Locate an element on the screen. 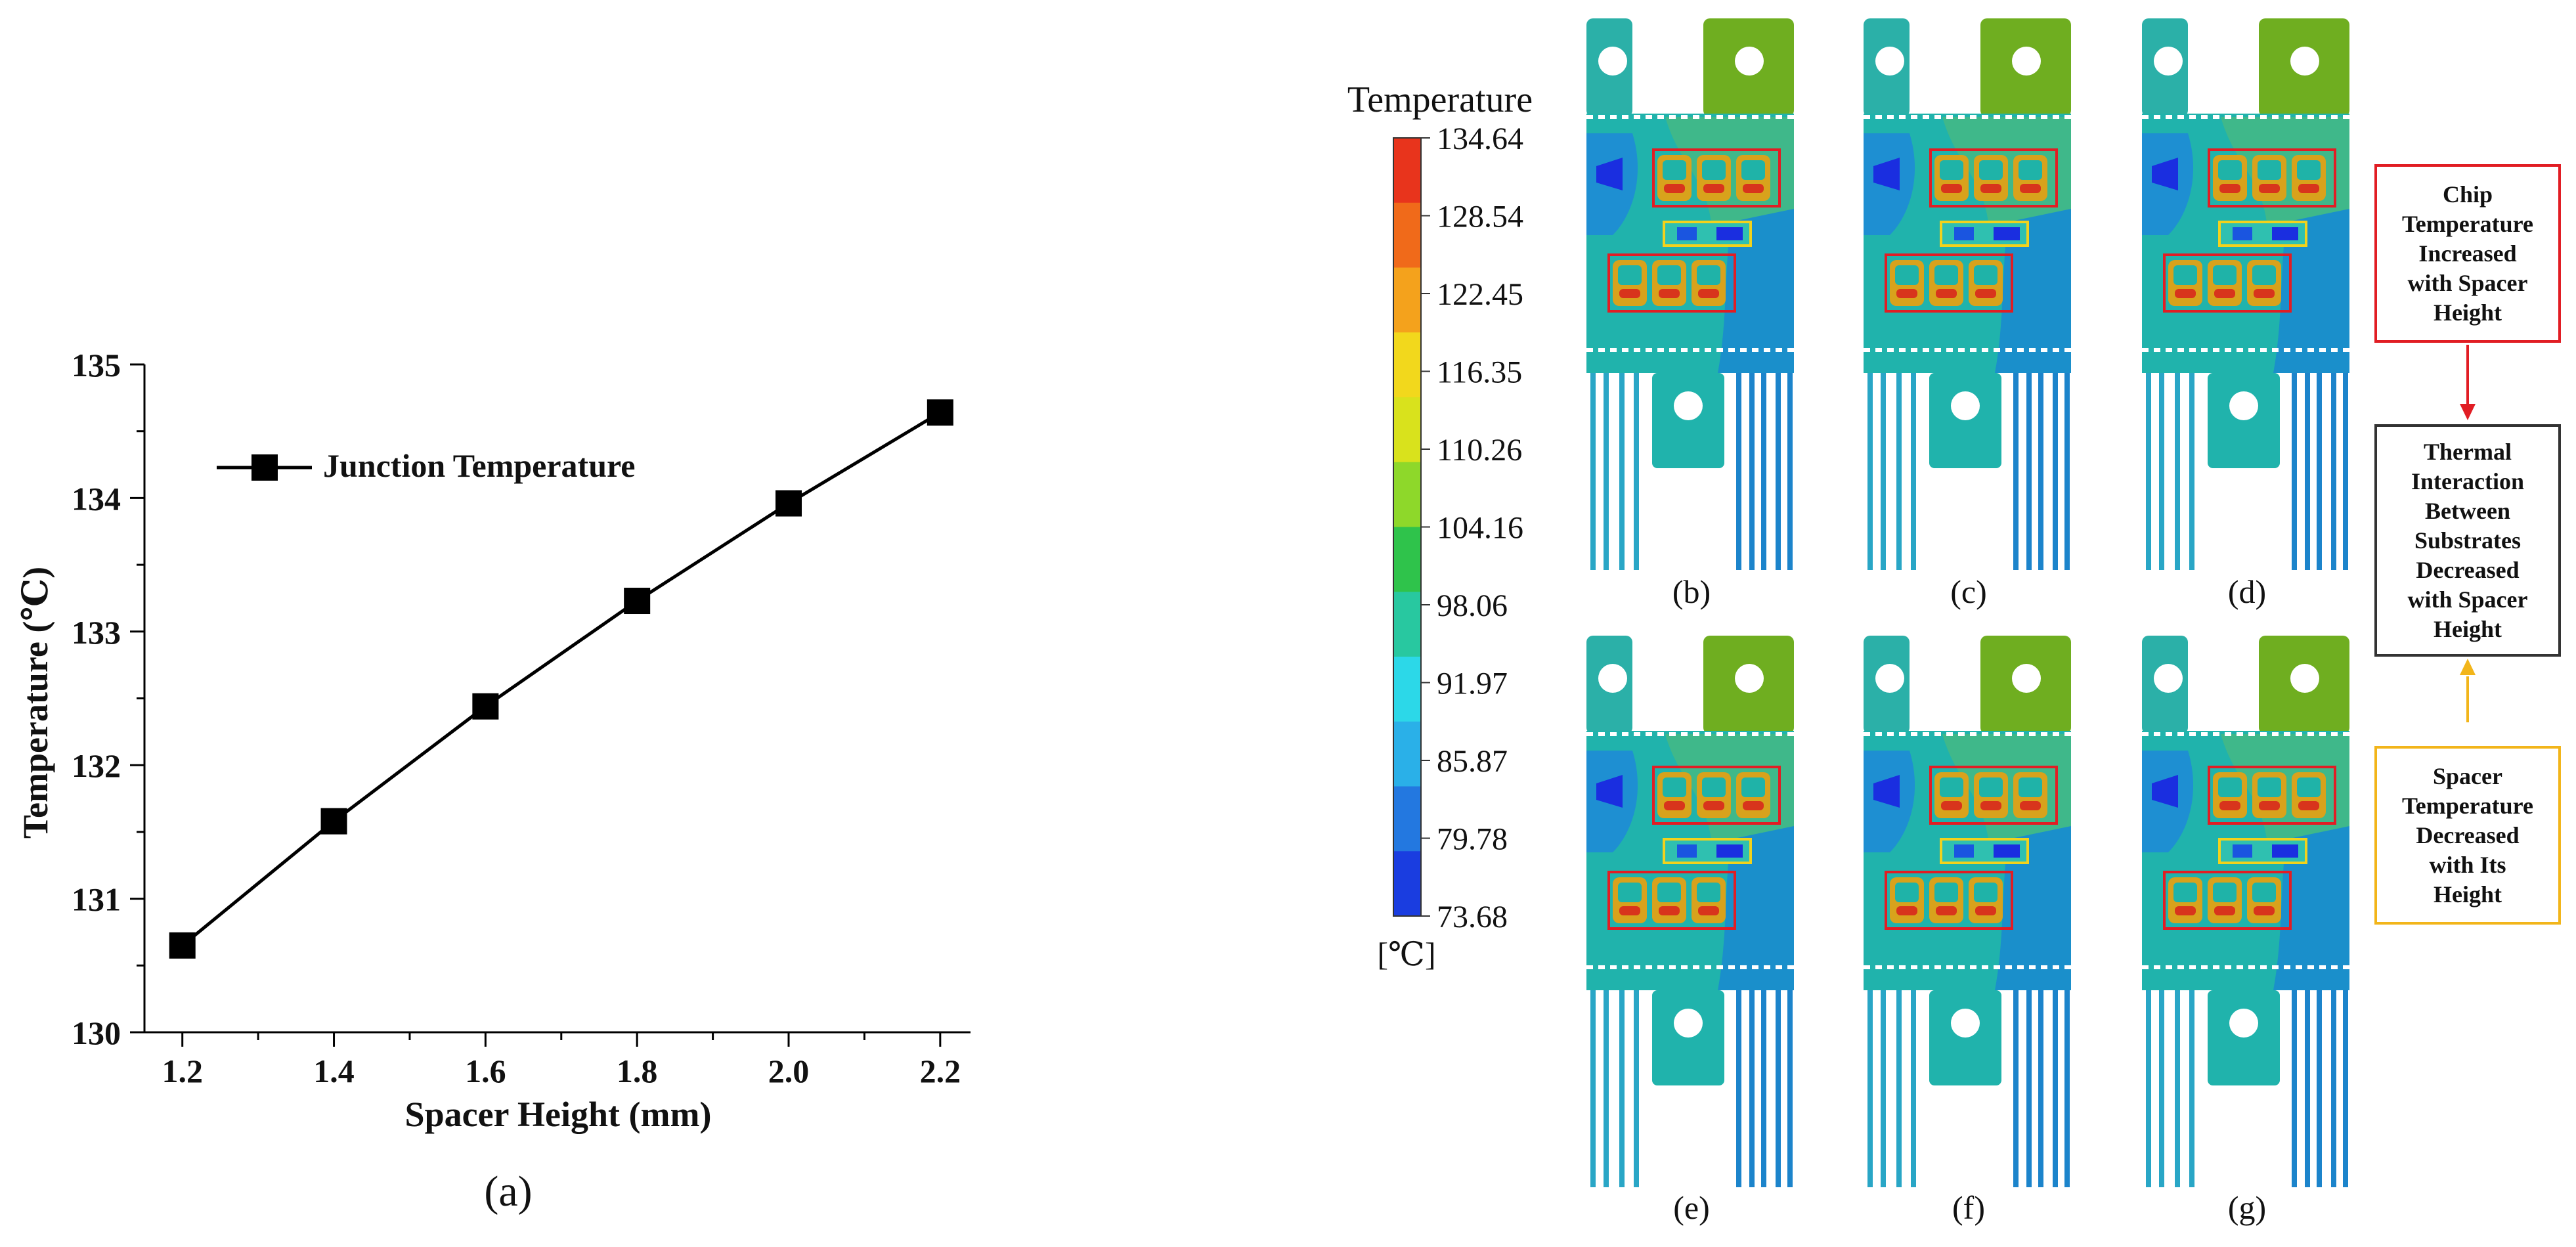 This screenshot has width=2576, height=1247. panel-label: (e) is located at coordinates (1692, 1207).